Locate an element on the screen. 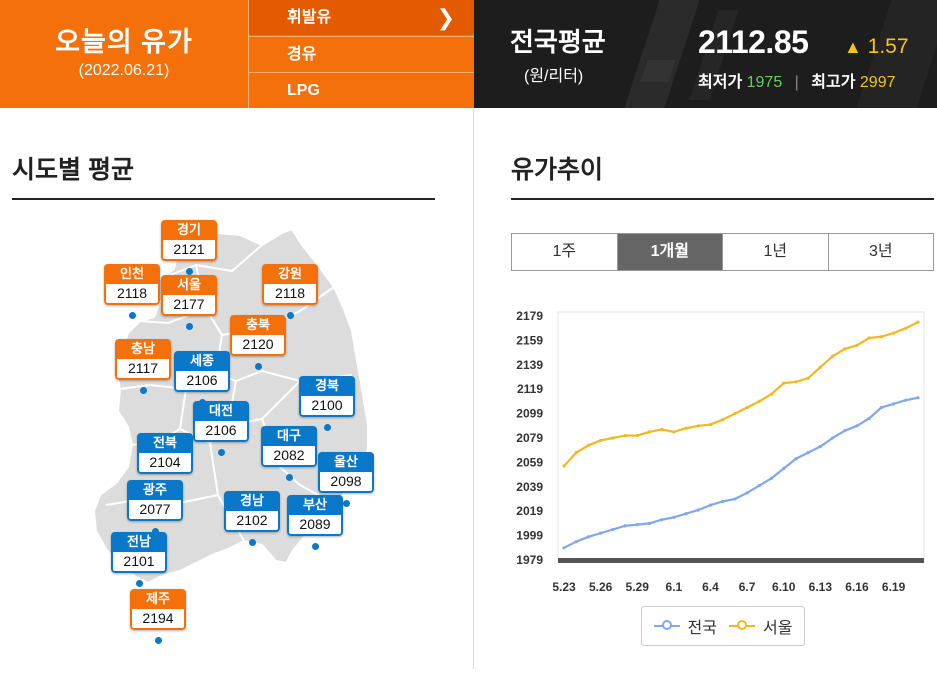  region-price: 2077 is located at coordinates (155, 510).